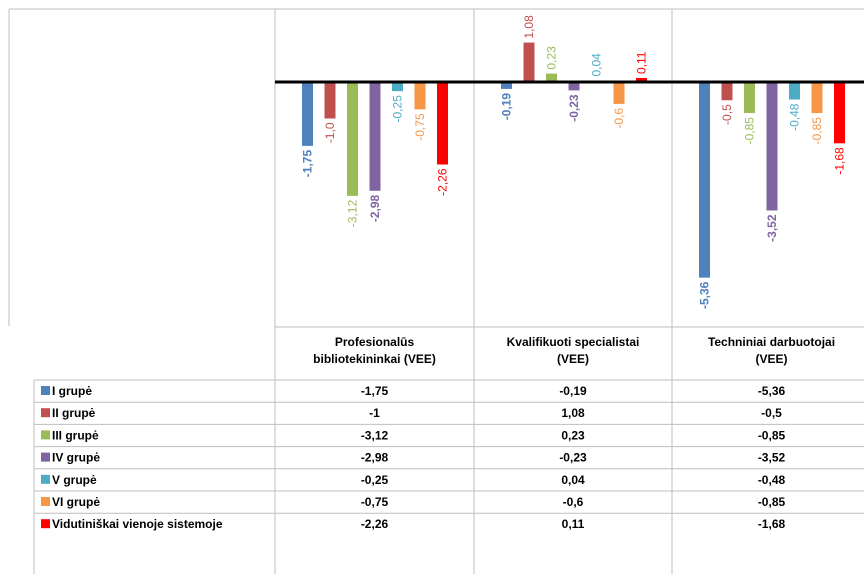 The width and height of the screenshot is (864, 574). Describe the element at coordinates (552, 58) in the screenshot. I see `data-label: 0,23` at that location.